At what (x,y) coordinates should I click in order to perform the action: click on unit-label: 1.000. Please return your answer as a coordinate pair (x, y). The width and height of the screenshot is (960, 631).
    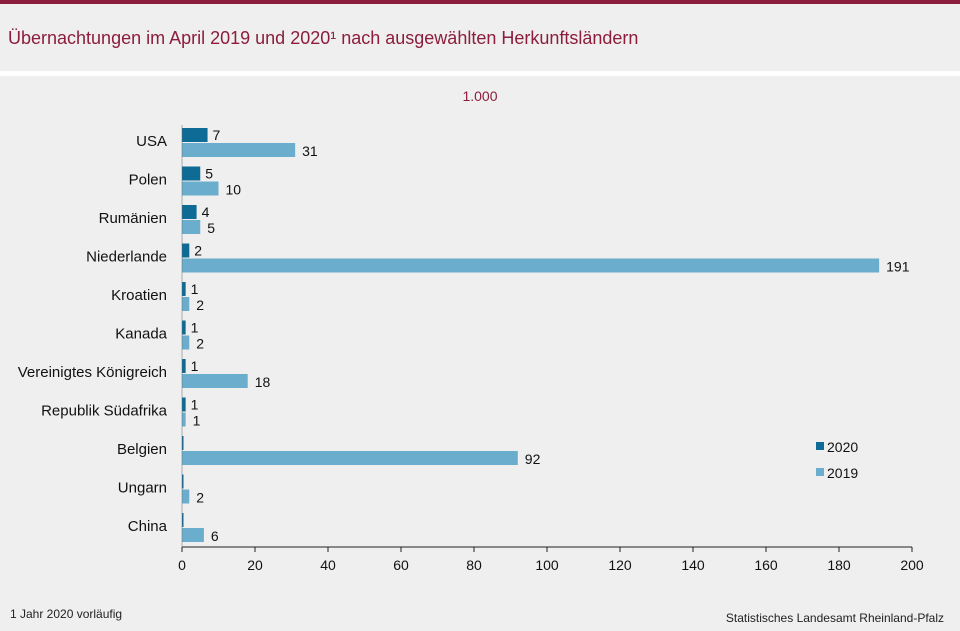
    Looking at the image, I should click on (480, 96).